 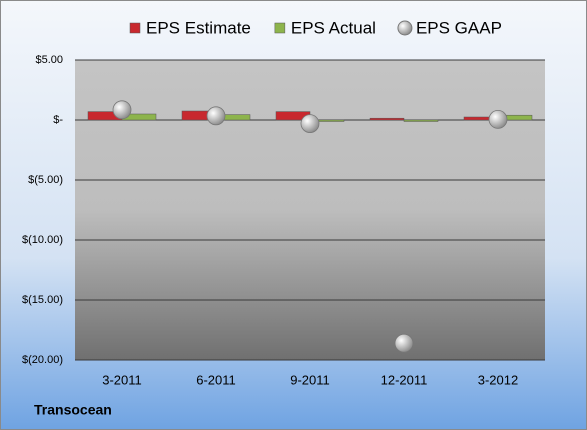 I want to click on x-tick-label: 3-2011, so click(x=122, y=379).